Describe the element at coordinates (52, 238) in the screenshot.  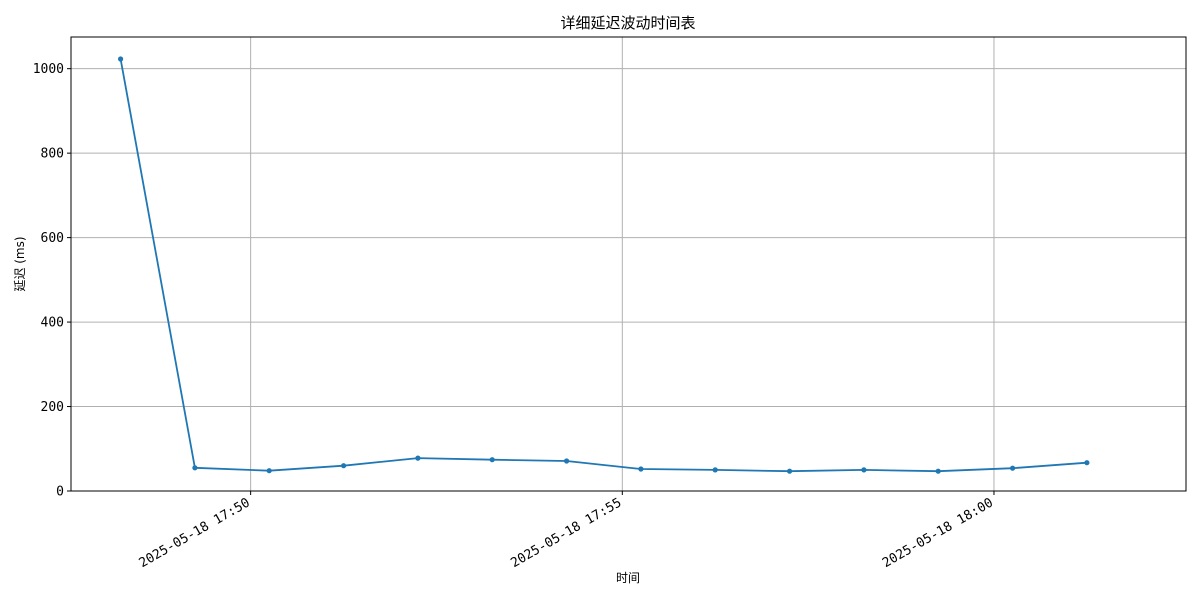
I see `y-tick-label: 600` at that location.